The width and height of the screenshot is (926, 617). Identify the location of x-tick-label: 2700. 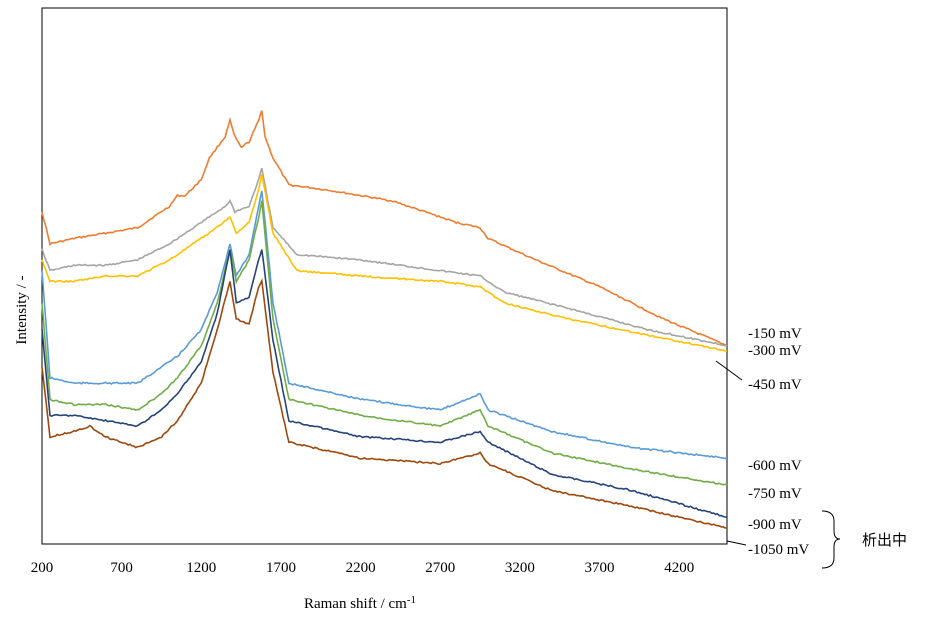
(440, 568).